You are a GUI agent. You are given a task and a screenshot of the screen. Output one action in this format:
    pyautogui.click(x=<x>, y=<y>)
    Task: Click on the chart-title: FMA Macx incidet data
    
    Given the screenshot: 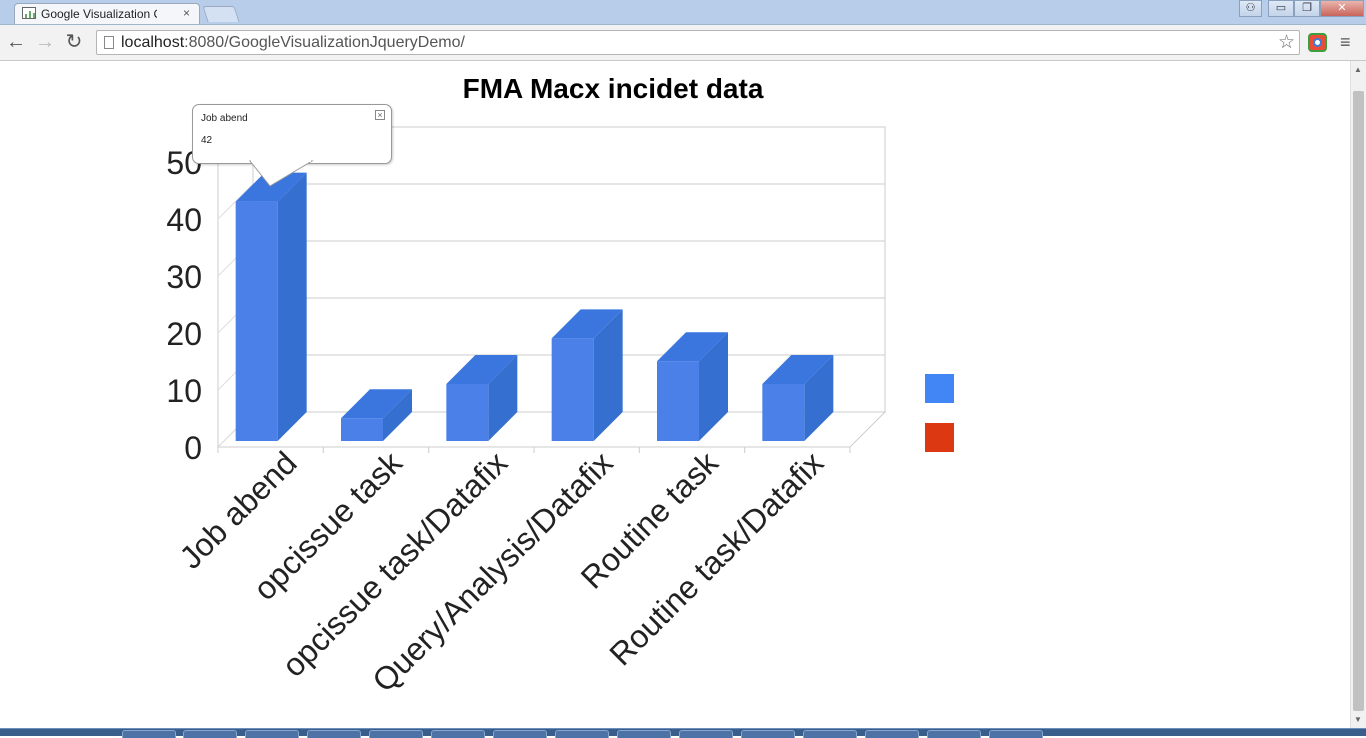 What is the action you would take?
    pyautogui.click(x=613, y=88)
    